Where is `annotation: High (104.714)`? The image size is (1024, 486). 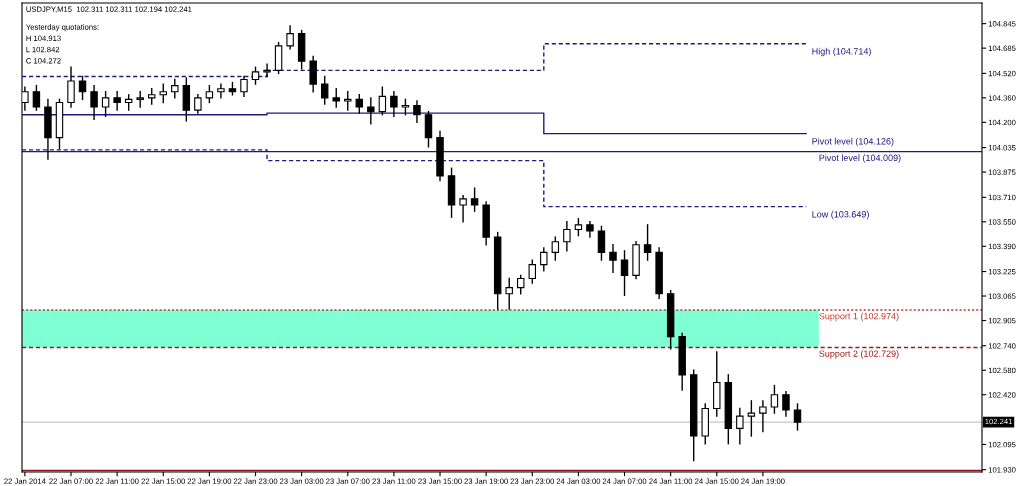 annotation: High (104.714) is located at coordinates (841, 52).